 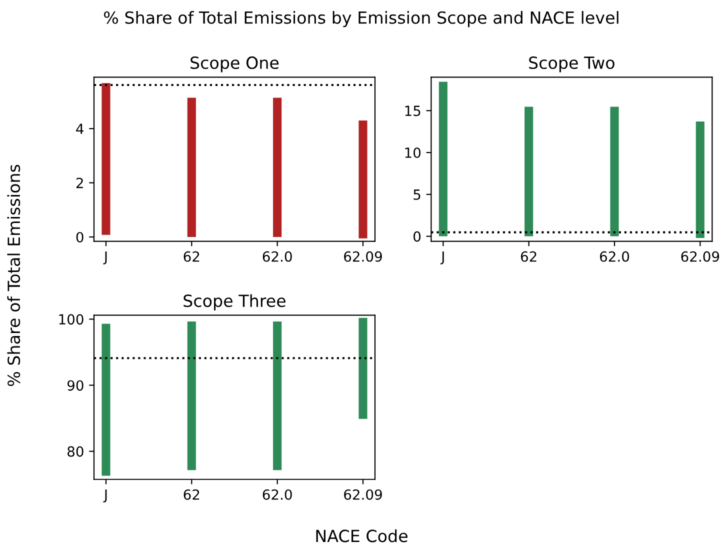 I want to click on y-tick-label: 80, so click(x=76, y=451).